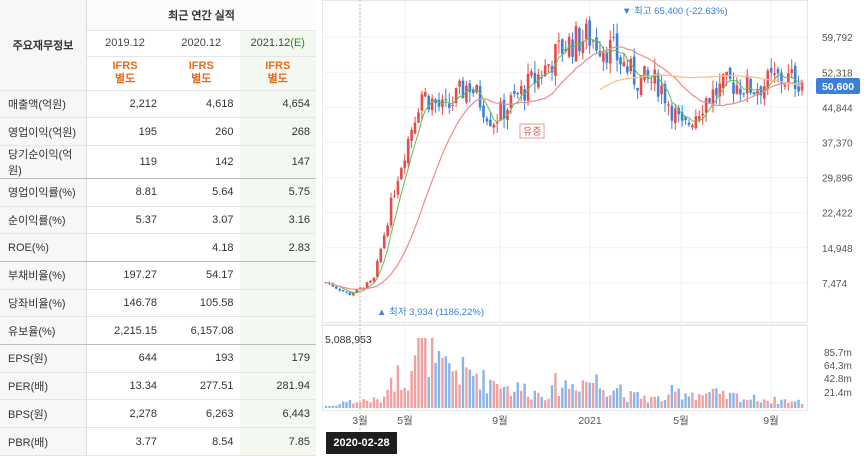 Image resolution: width=867 pixels, height=456 pixels. Describe the element at coordinates (838, 87) in the screenshot. I see `current-price-label: 50,600` at that location.